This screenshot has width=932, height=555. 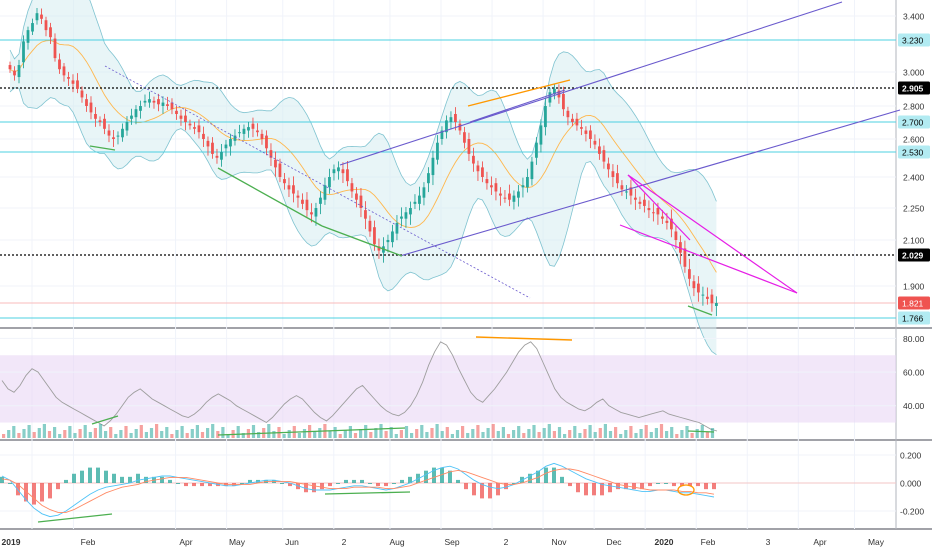 What do you see at coordinates (359, 386) in the screenshot?
I see `rsi-line` at bounding box center [359, 386].